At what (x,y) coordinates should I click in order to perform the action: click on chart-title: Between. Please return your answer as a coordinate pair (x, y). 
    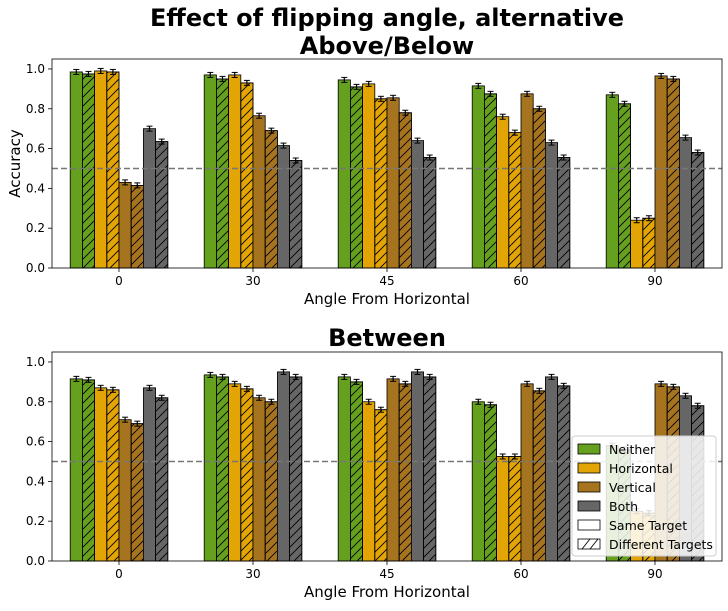
    Looking at the image, I should click on (387, 338).